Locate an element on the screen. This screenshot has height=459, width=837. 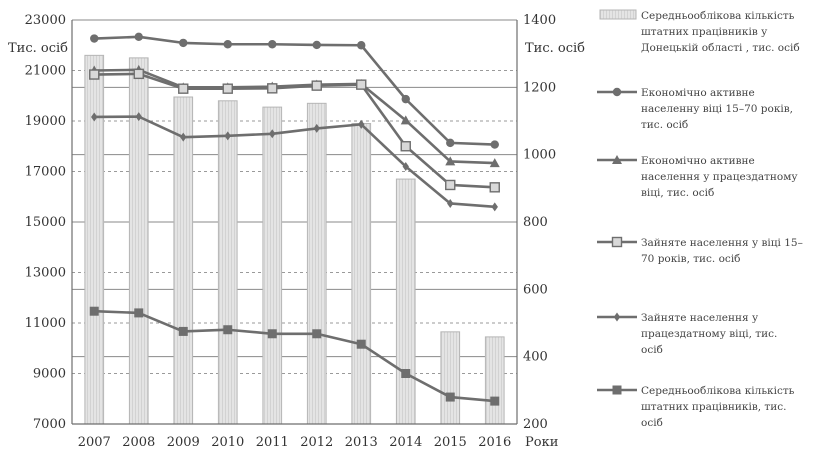
y-left-tick-label: 17000 is located at coordinates (45, 172).